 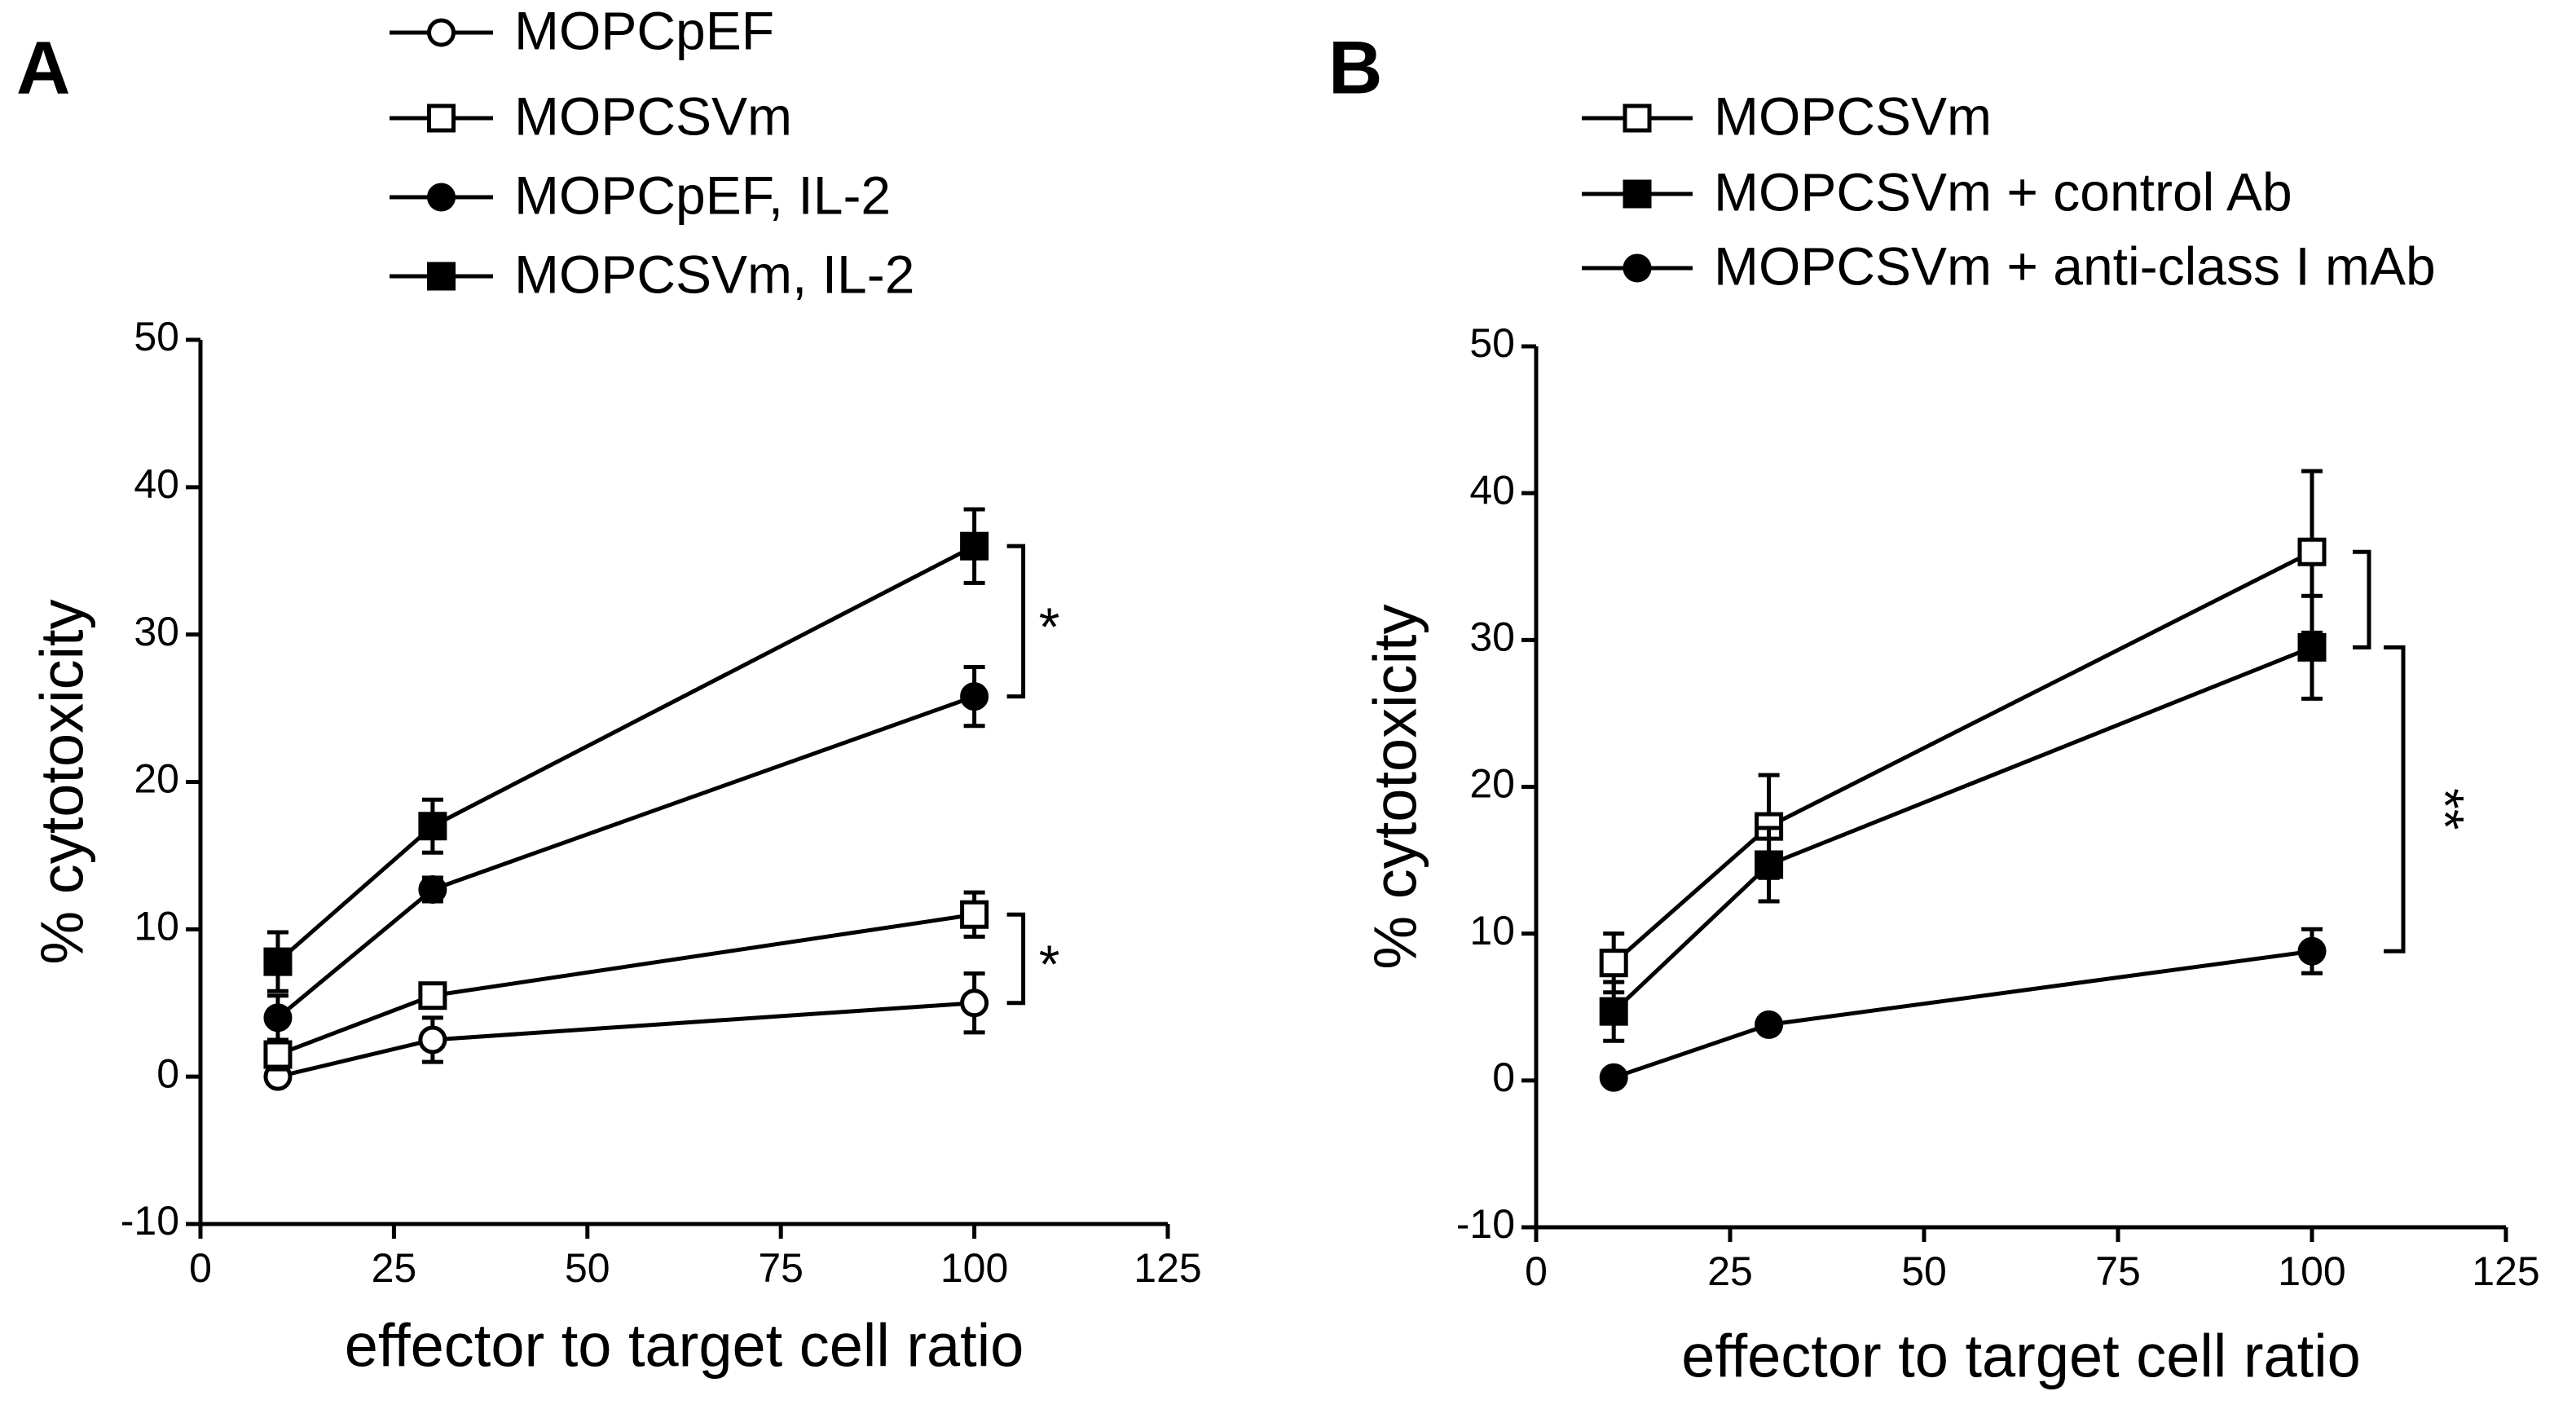 What do you see at coordinates (2075, 266) in the screenshot?
I see `legend-label: MOPCSVm + anti-class I mAb` at bounding box center [2075, 266].